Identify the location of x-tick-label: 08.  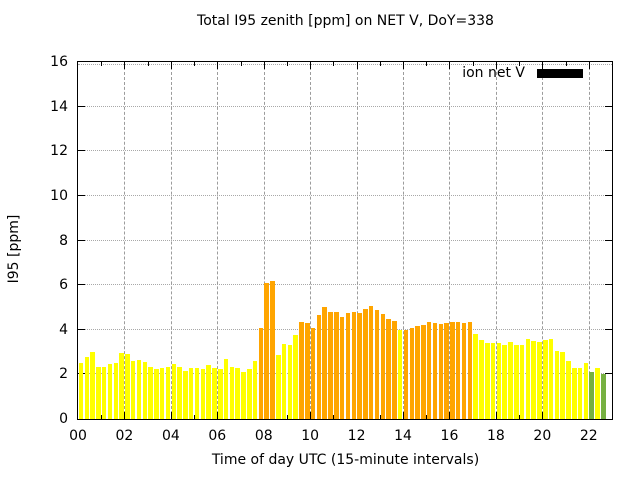
(263, 436).